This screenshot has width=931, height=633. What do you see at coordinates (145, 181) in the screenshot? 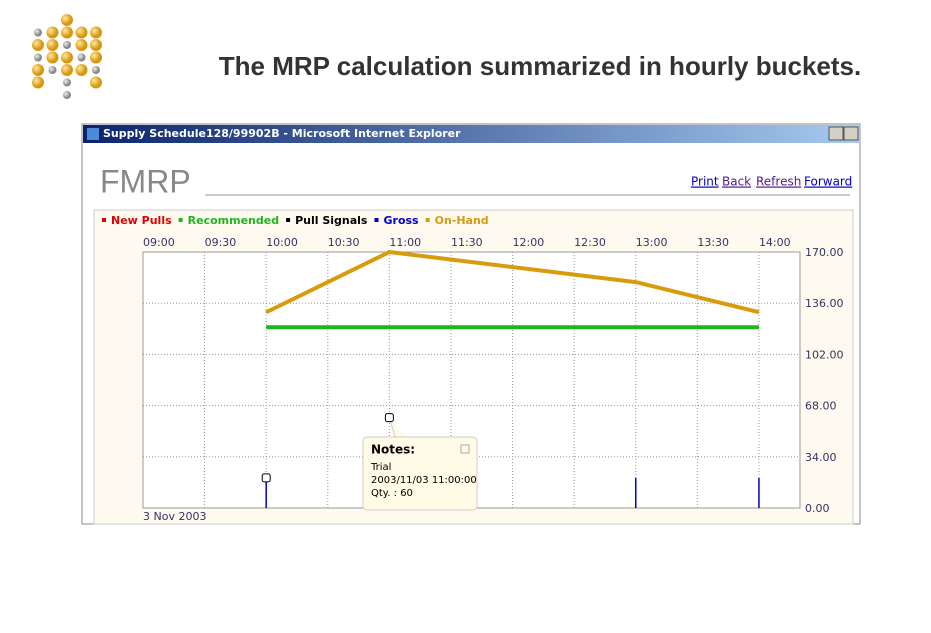
I see `fmrp-logo: FMRP` at bounding box center [145, 181].